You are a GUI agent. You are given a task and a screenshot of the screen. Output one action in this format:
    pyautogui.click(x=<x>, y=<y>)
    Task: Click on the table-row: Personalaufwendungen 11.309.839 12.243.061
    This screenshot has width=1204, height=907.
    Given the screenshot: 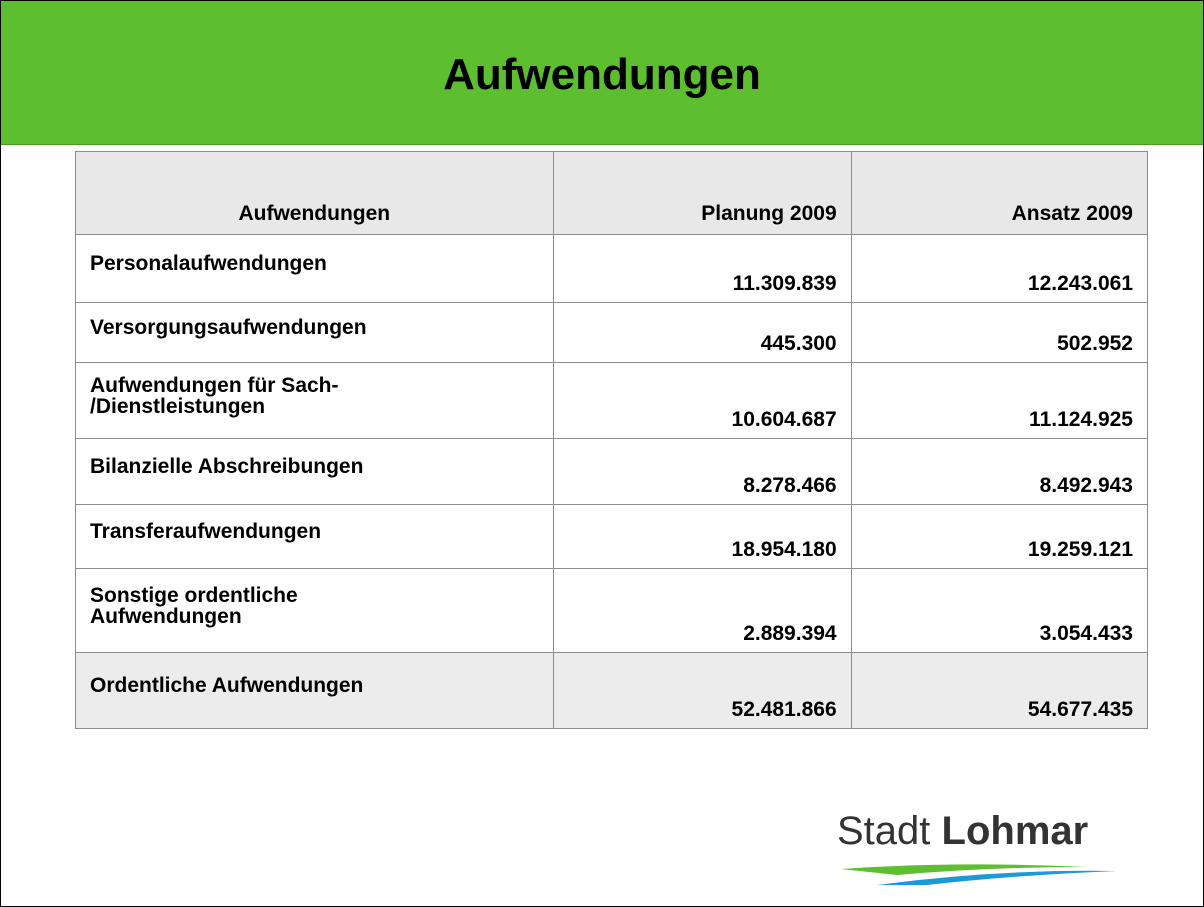 What is the action you would take?
    pyautogui.click(x=612, y=268)
    